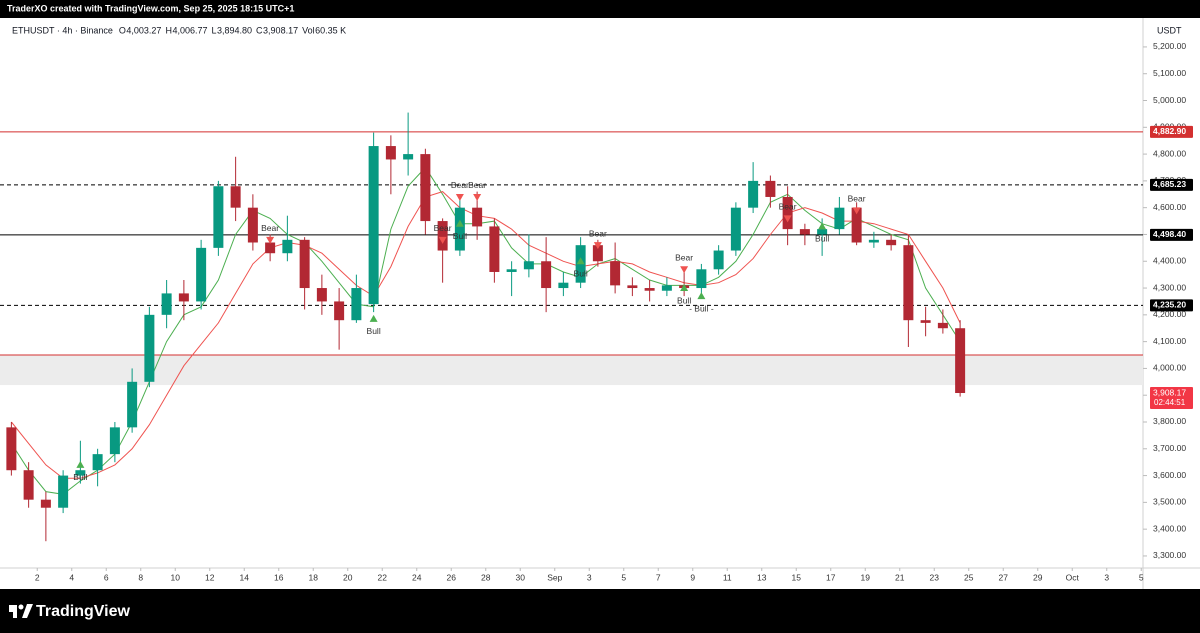 This screenshot has height=633, width=1200. What do you see at coordinates (1169, 153) in the screenshot?
I see `y-tick-label: 4,800.00` at bounding box center [1169, 153].